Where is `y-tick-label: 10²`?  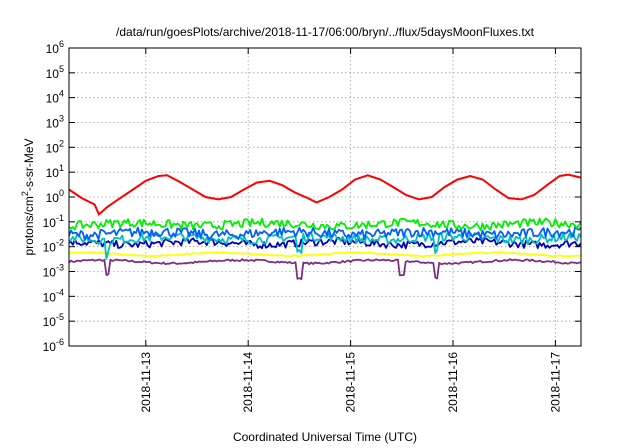 y-tick-label: 10² is located at coordinates (55, 146).